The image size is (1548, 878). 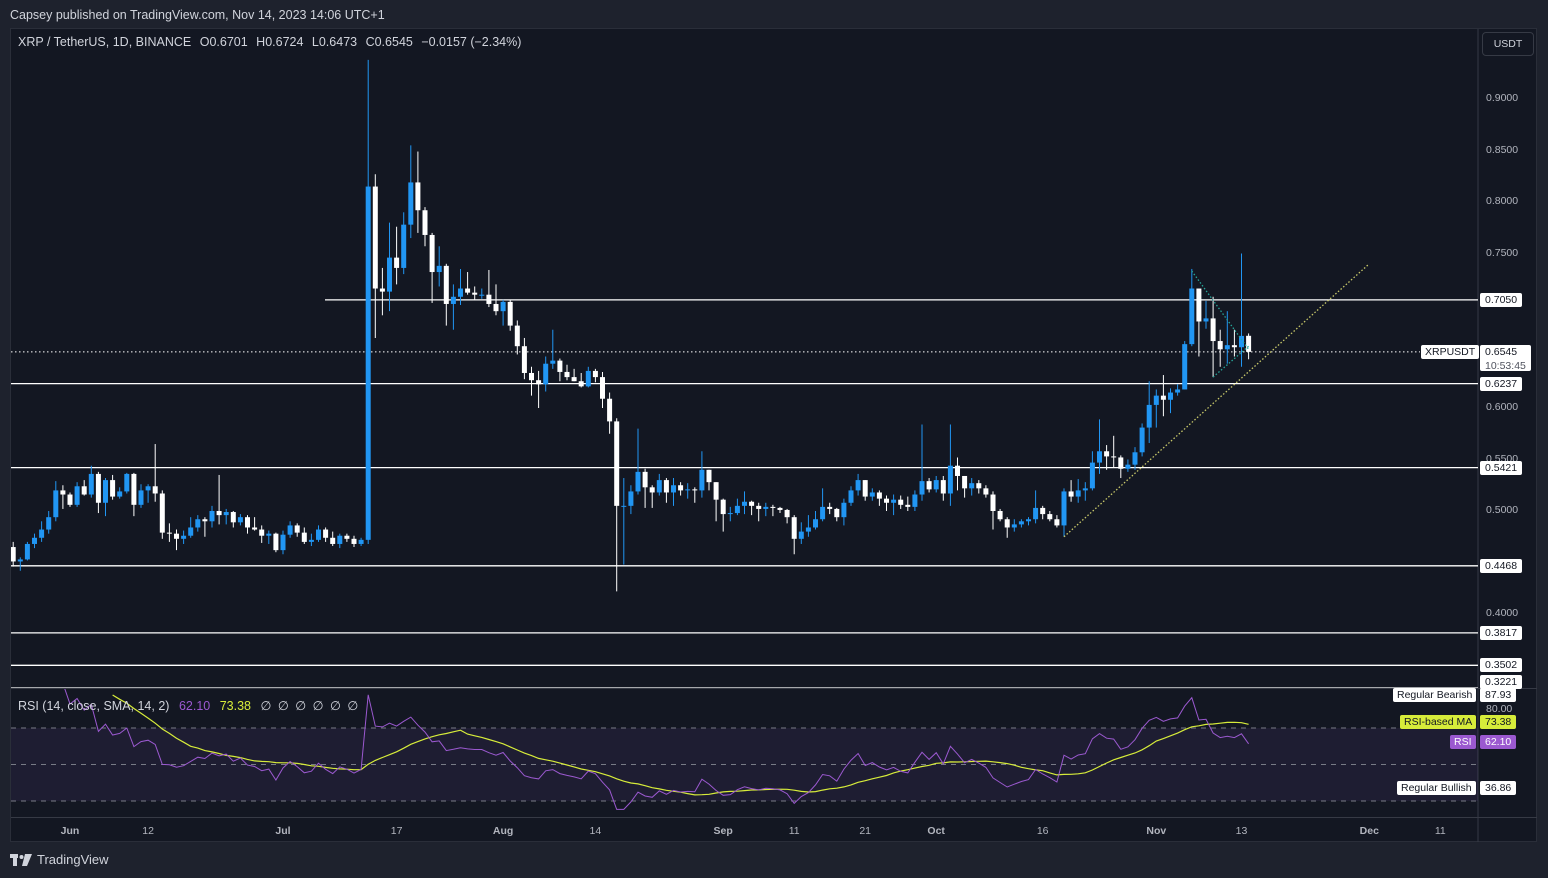 I want to click on rsi-tag-label: RSI, so click(x=1463, y=742).